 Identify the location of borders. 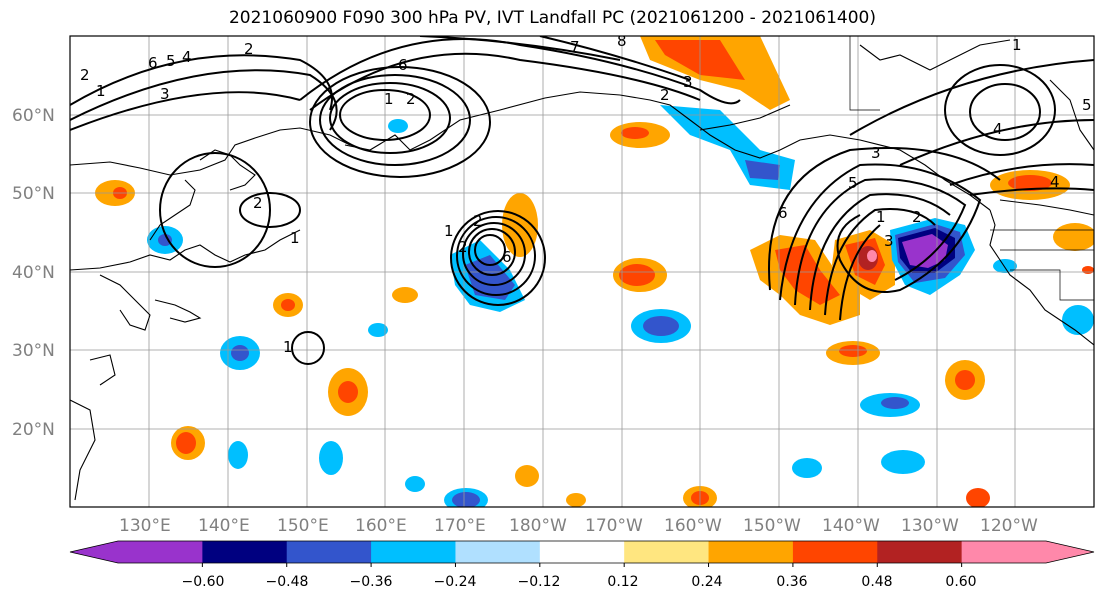
(971, 168).